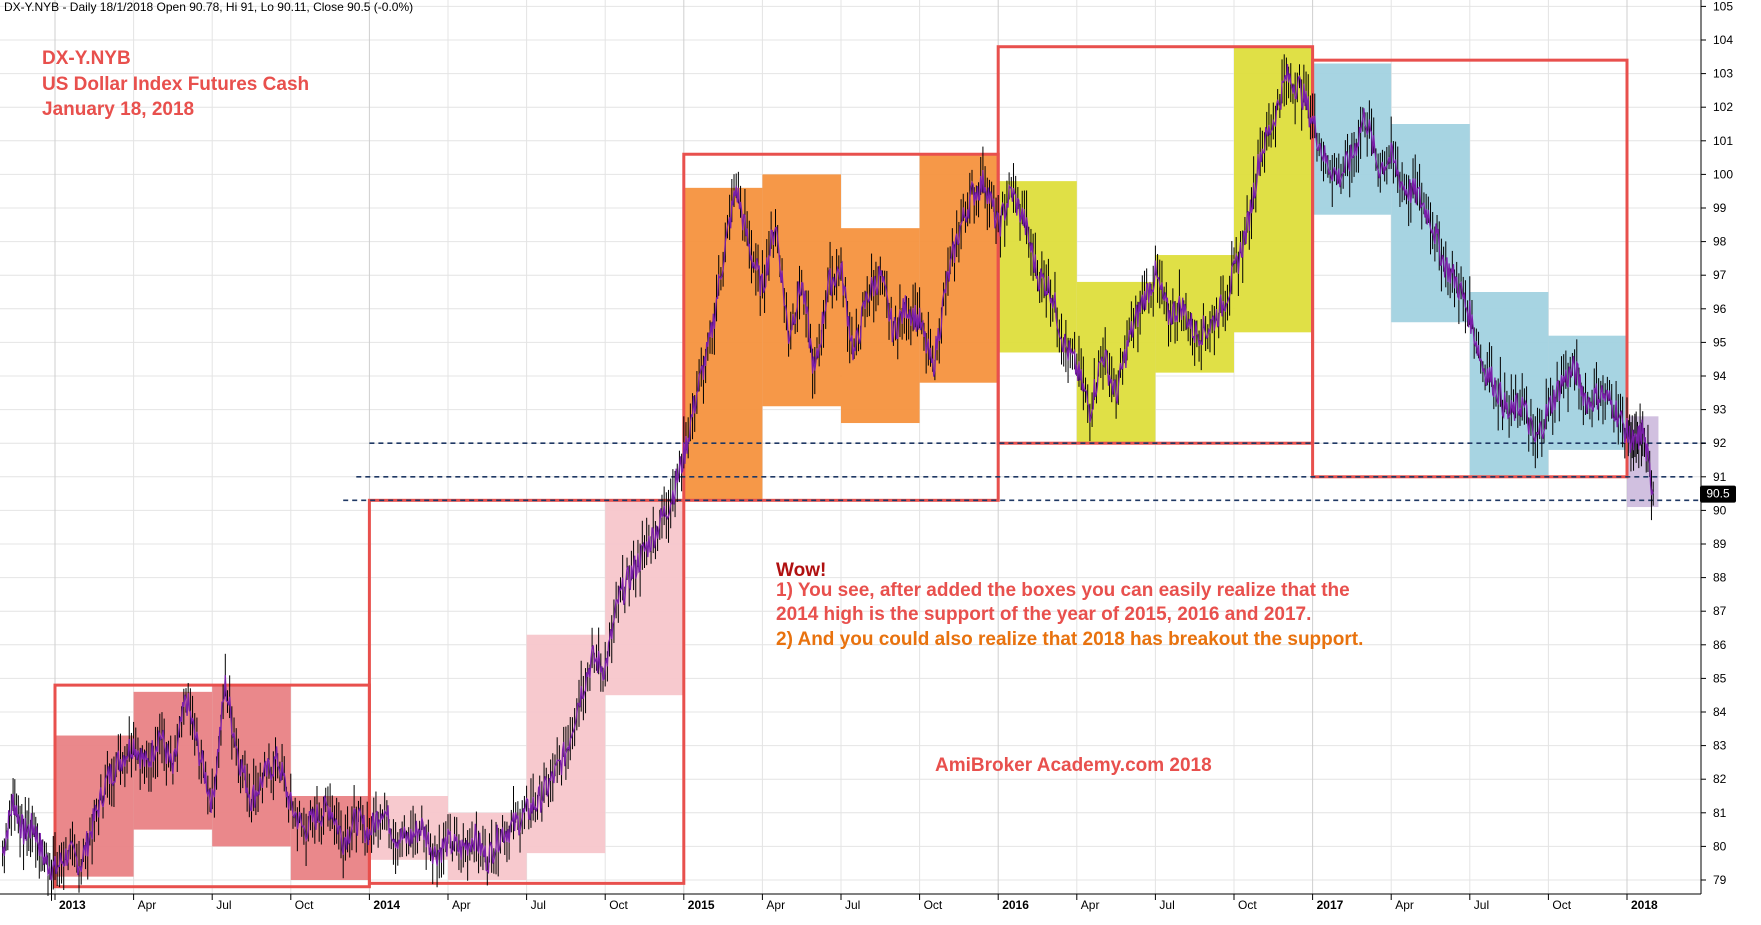 This screenshot has height=925, width=1761. What do you see at coordinates (1073, 765) in the screenshot?
I see `watermark: AmiBroker Academy.com 2018` at bounding box center [1073, 765].